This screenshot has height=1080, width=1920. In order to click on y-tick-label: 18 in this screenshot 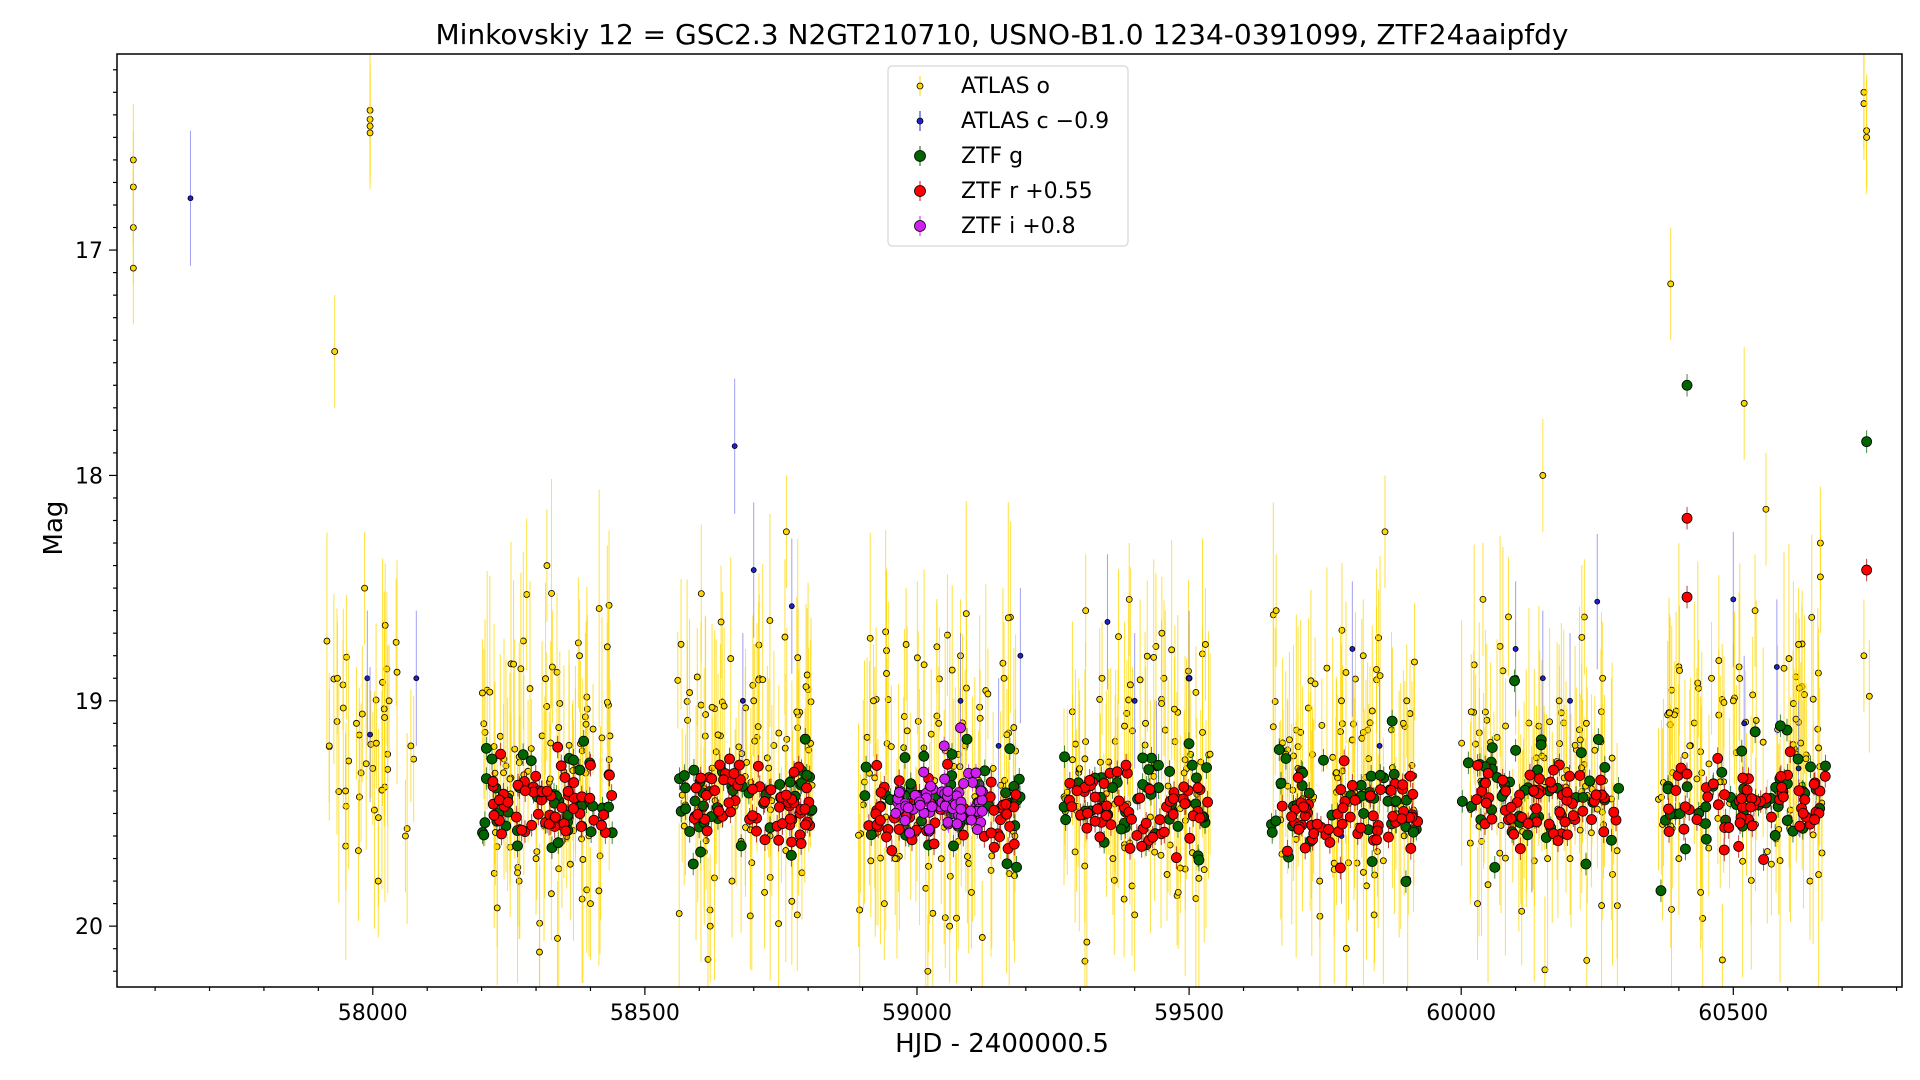, I will do `click(89, 476)`.